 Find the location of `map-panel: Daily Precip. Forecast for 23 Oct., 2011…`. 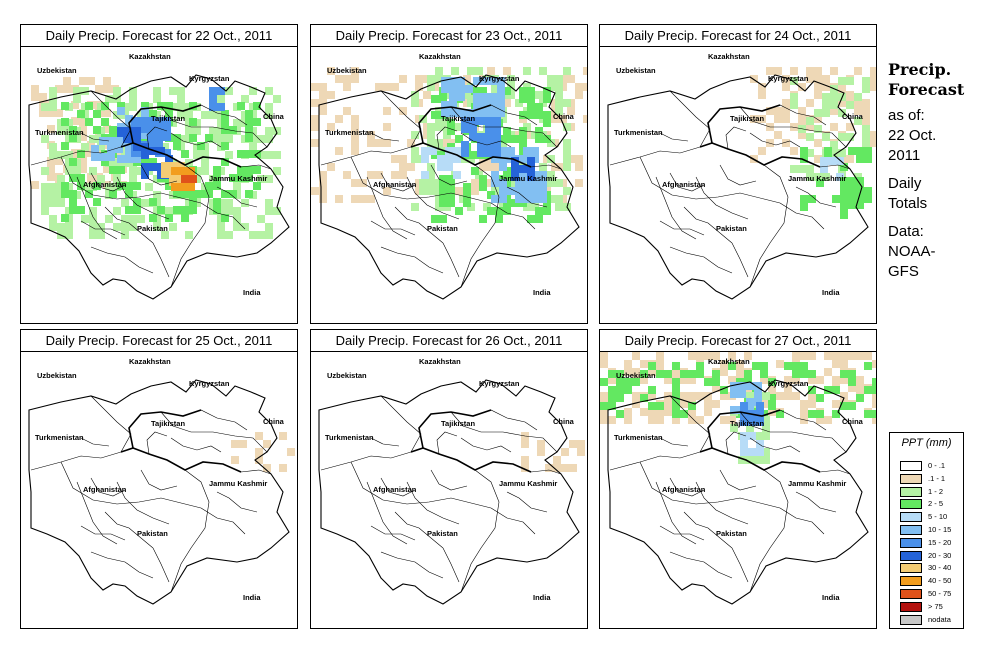

map-panel: Daily Precip. Forecast for 23 Oct., 2011… is located at coordinates (449, 174).